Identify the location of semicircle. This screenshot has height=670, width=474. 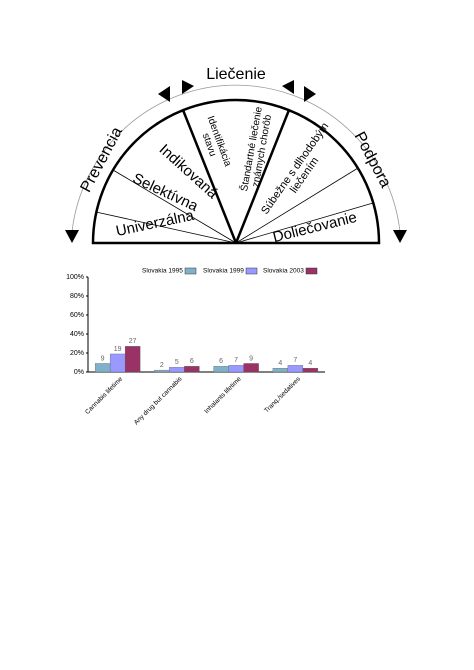
(236, 171).